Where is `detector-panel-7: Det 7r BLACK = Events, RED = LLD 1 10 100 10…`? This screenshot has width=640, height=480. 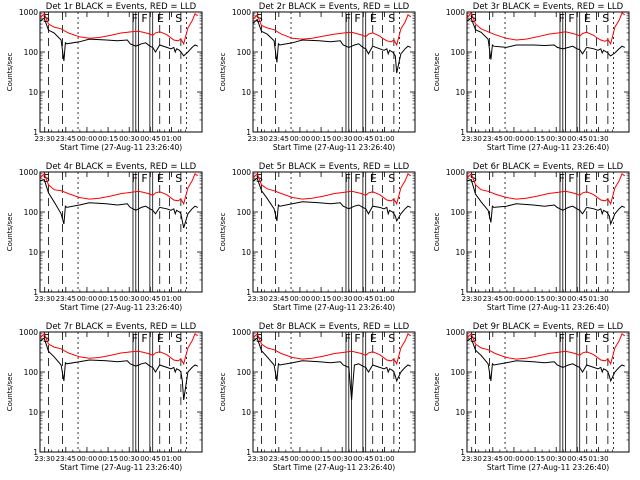
detector-panel-7: Det 7r BLACK = Events, RED = LLD 1 10 100 10… is located at coordinates (106, 400).